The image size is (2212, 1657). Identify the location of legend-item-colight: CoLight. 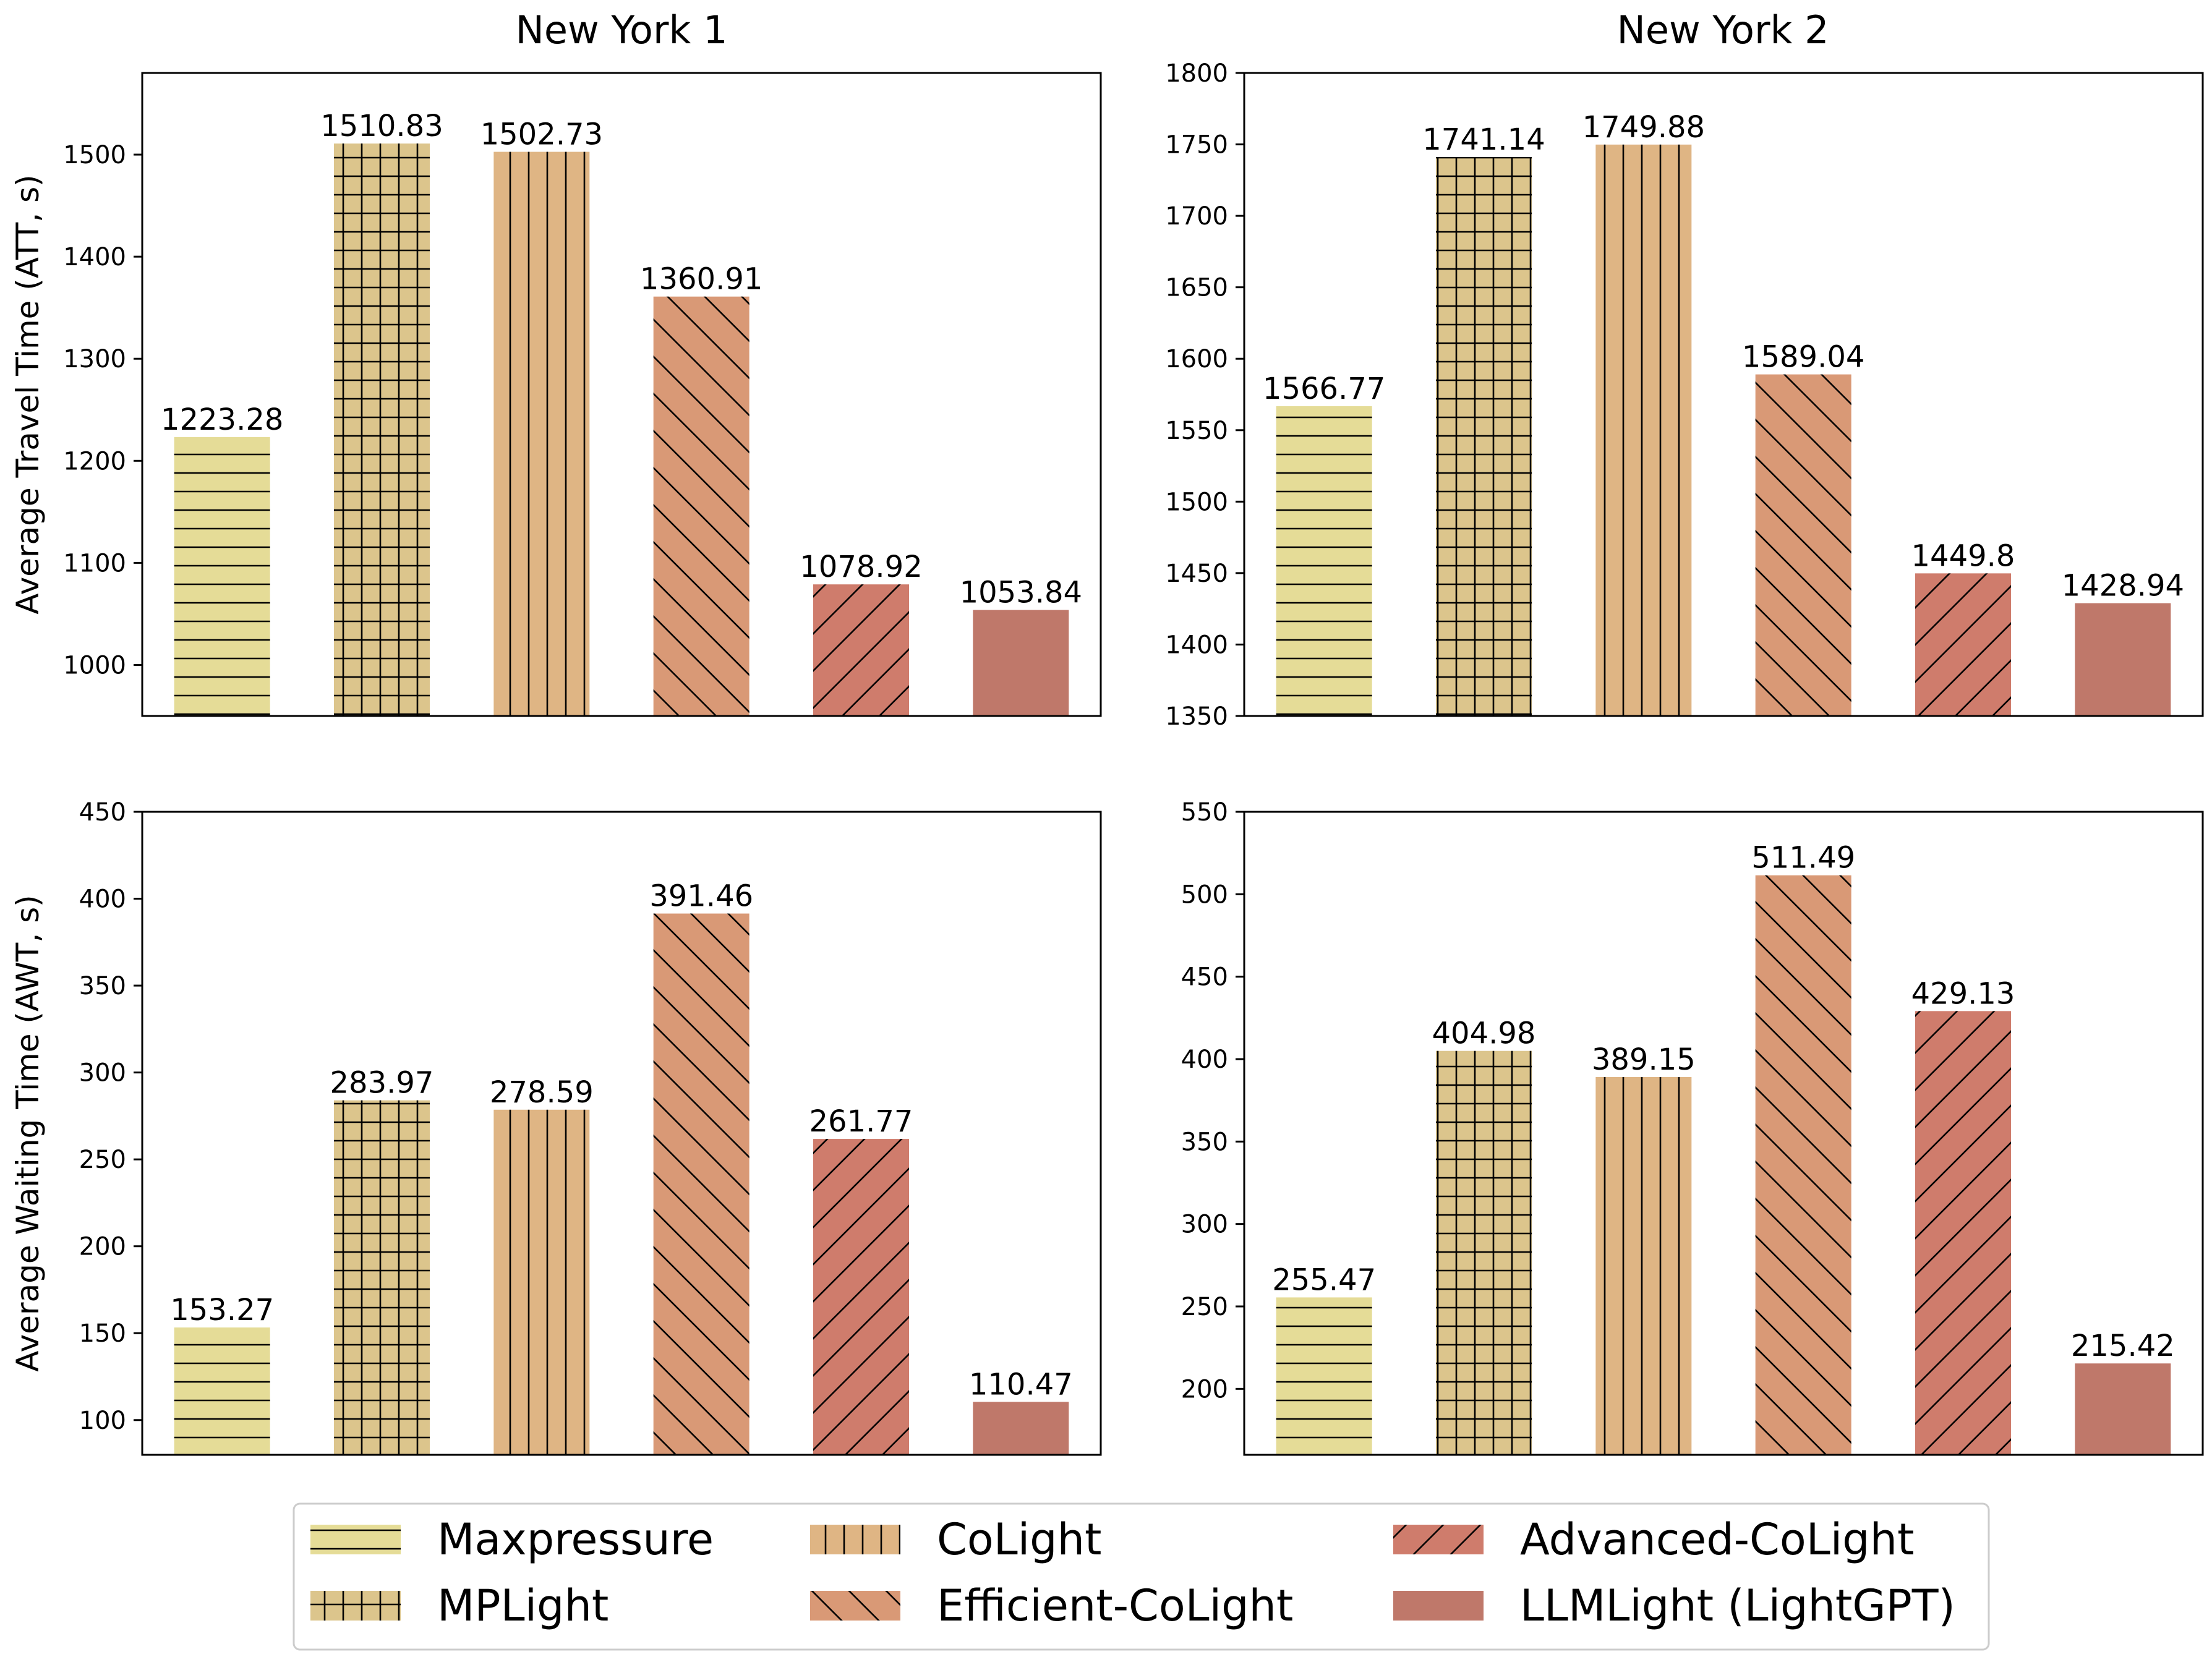
(955, 1539).